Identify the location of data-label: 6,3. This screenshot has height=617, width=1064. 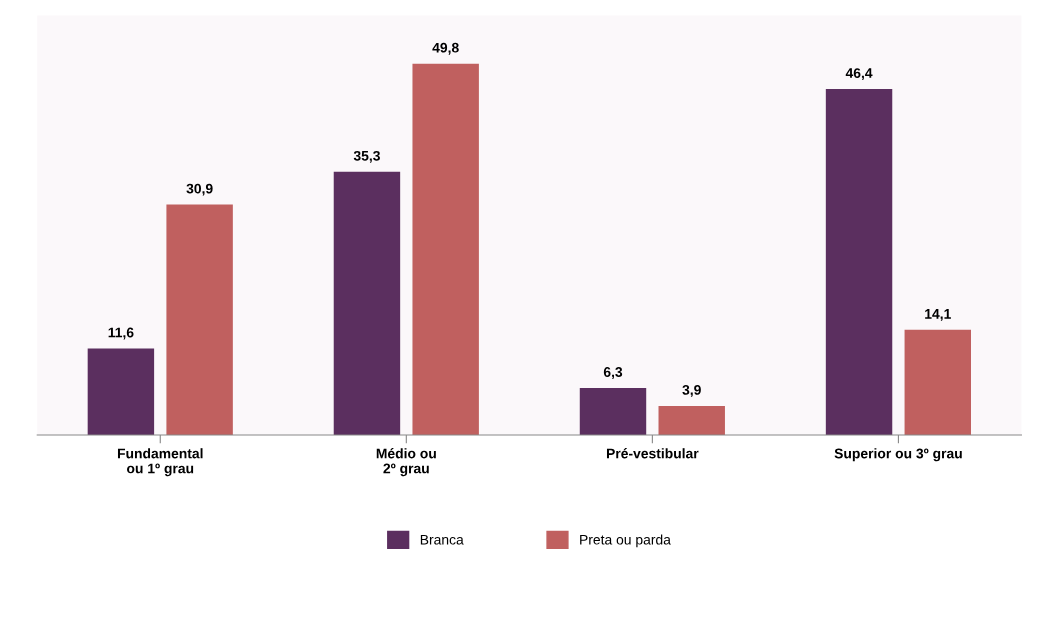
(613, 373).